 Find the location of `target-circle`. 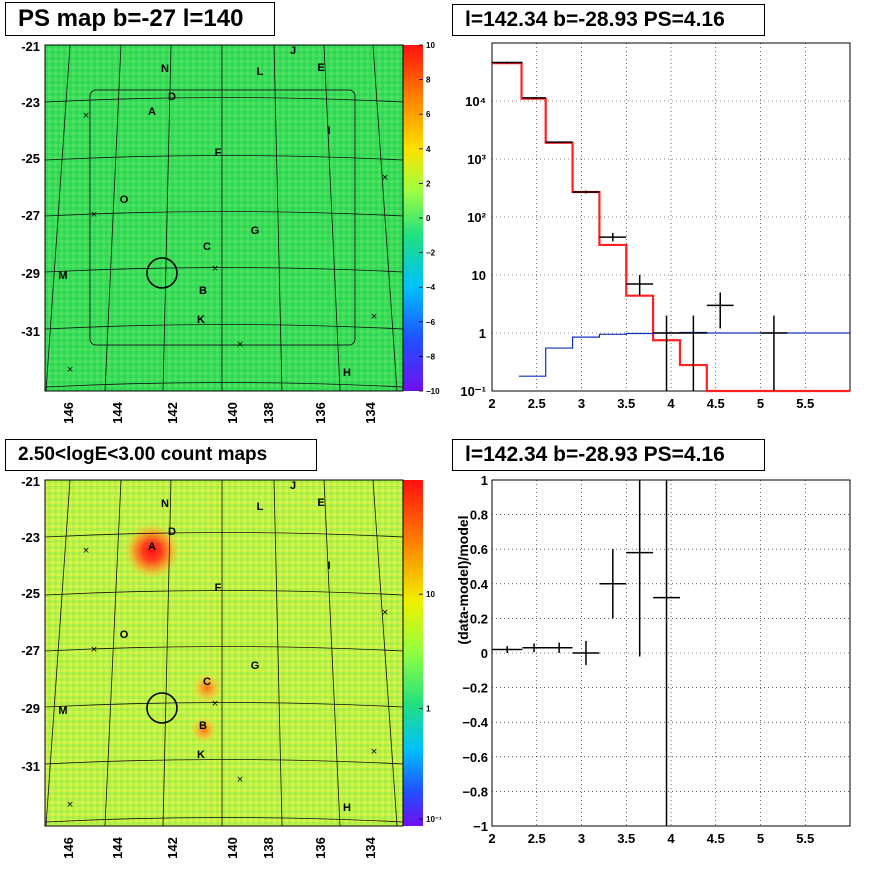

target-circle is located at coordinates (162, 273).